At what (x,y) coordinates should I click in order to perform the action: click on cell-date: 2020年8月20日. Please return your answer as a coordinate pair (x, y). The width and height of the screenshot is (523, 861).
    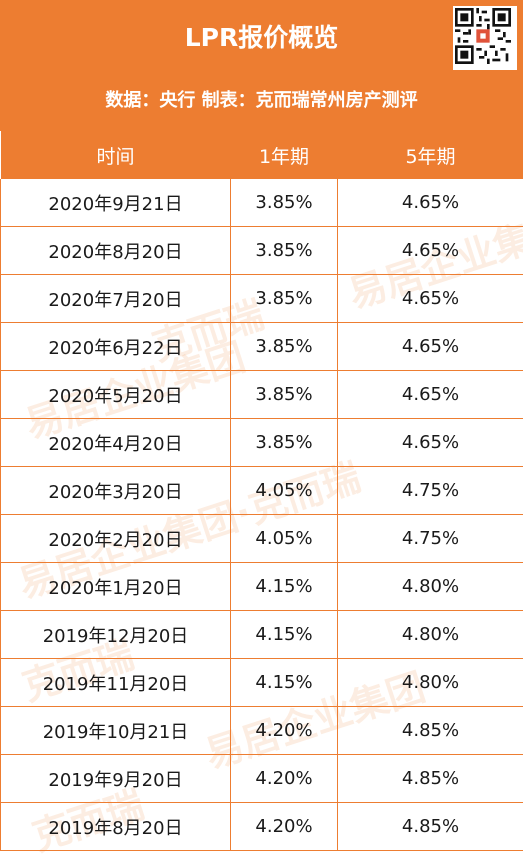
    Looking at the image, I should click on (116, 251).